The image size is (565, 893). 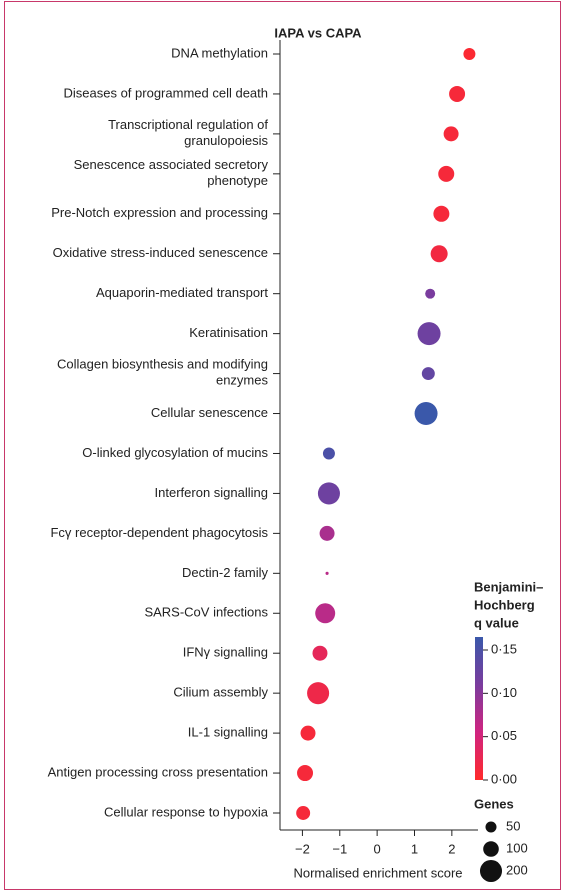 What do you see at coordinates (496, 622) in the screenshot?
I see `colorbar-title: q value` at bounding box center [496, 622].